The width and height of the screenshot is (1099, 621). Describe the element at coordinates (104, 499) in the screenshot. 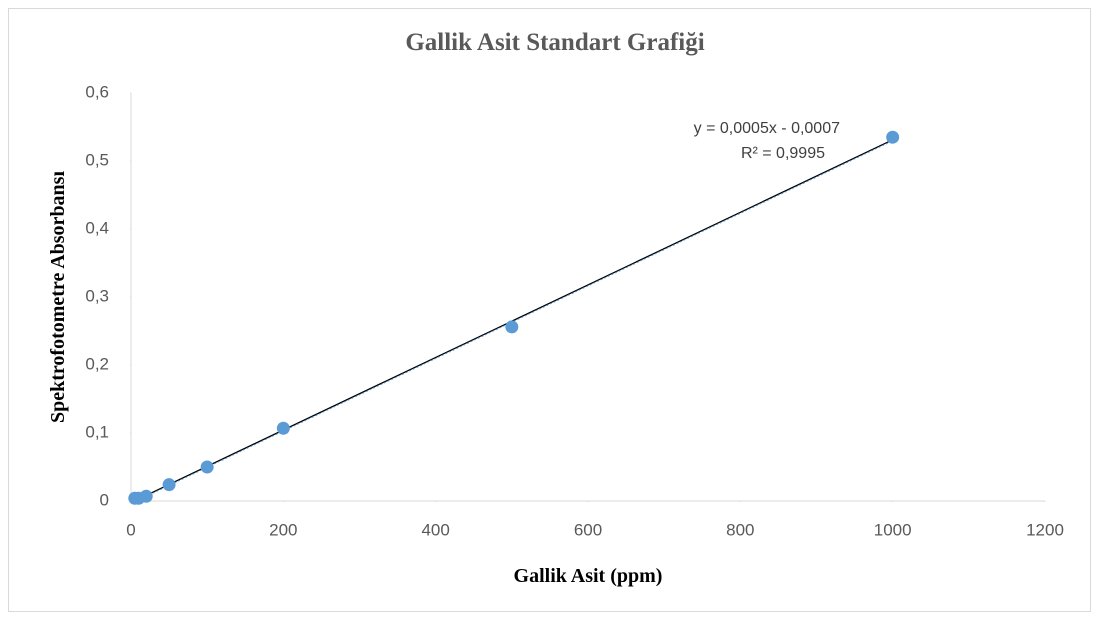

I see `y-tick-label: 0` at that location.